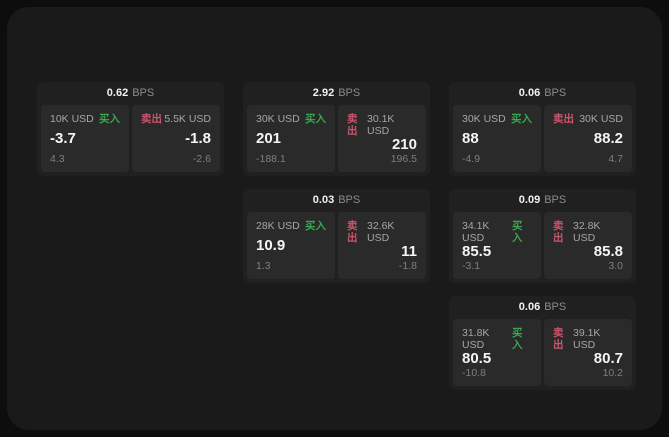  Describe the element at coordinates (542, 200) in the screenshot. I see `bps-header: 0.09 BPS` at that location.